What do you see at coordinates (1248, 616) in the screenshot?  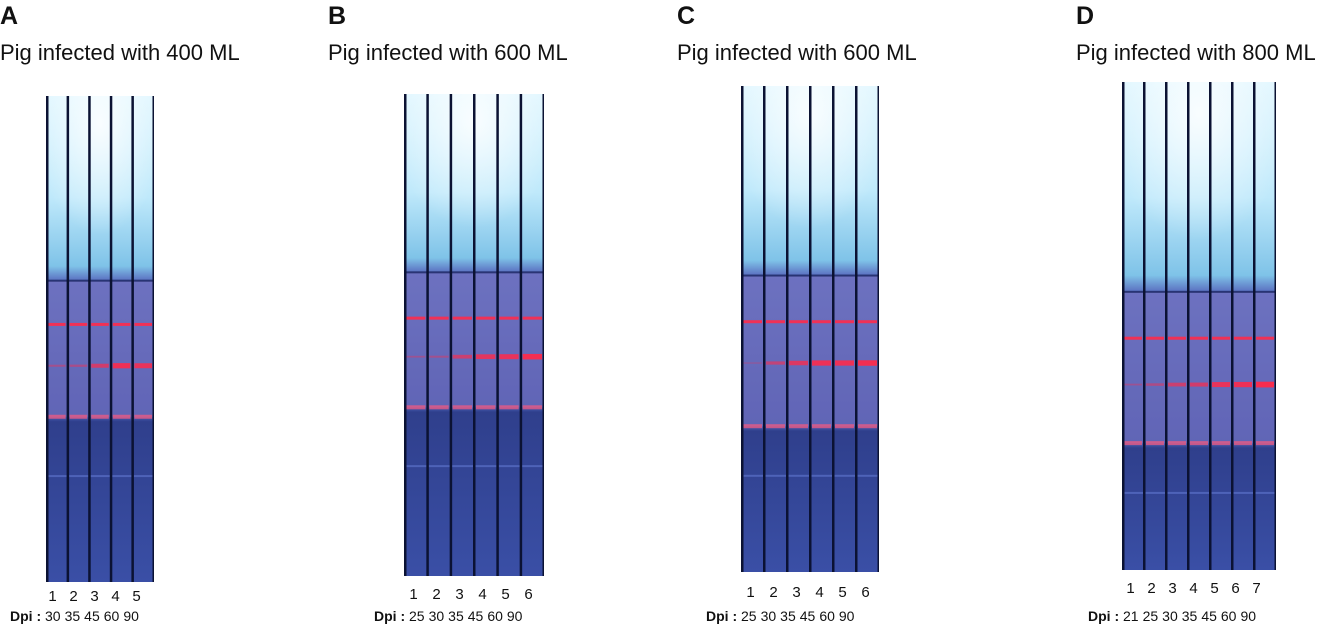 I see `dpi-value: 90` at bounding box center [1248, 616].